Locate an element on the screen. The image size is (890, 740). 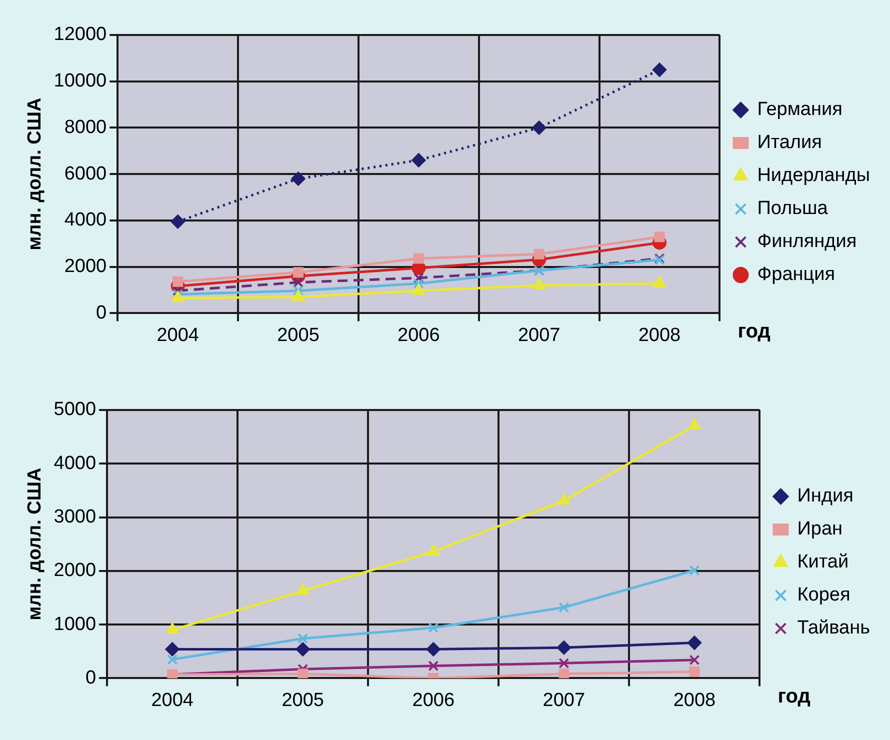
y-tick-label: 6000 is located at coordinates (85, 173).